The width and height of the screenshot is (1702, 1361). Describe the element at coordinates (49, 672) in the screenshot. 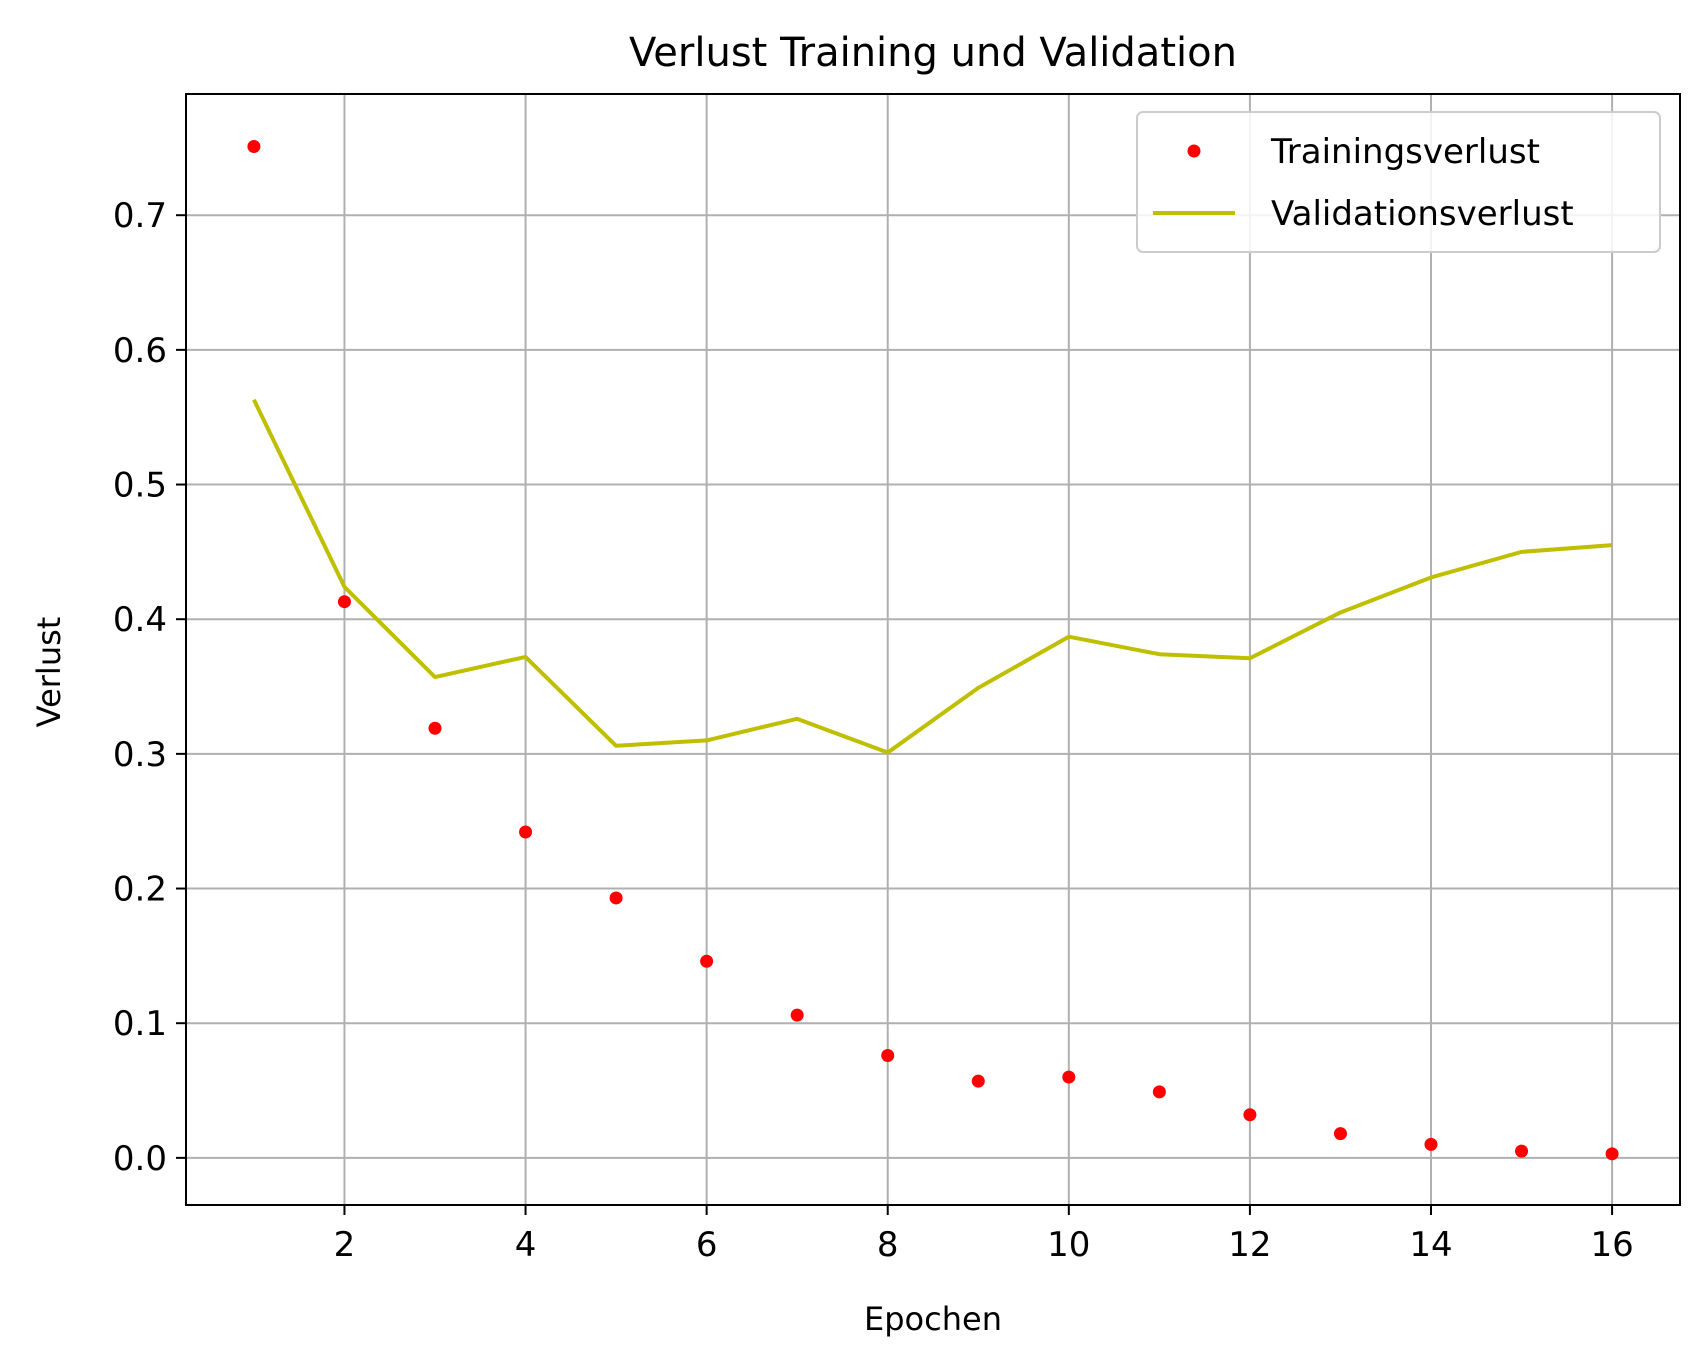

I see `y-axis-label: Verlust` at that location.